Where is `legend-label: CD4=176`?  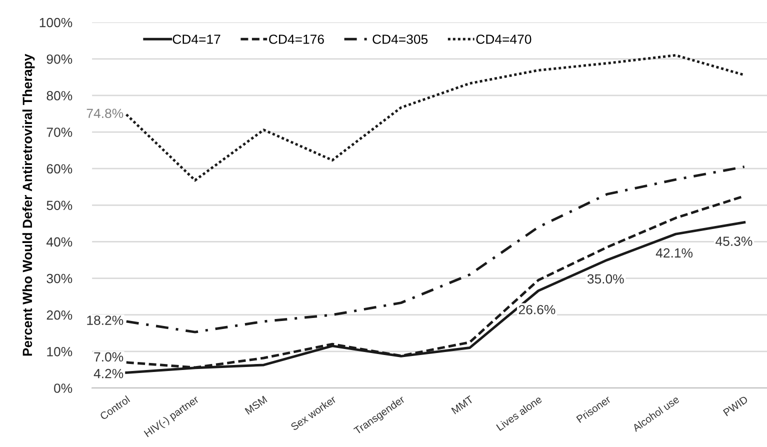 legend-label: CD4=176 is located at coordinates (296, 39).